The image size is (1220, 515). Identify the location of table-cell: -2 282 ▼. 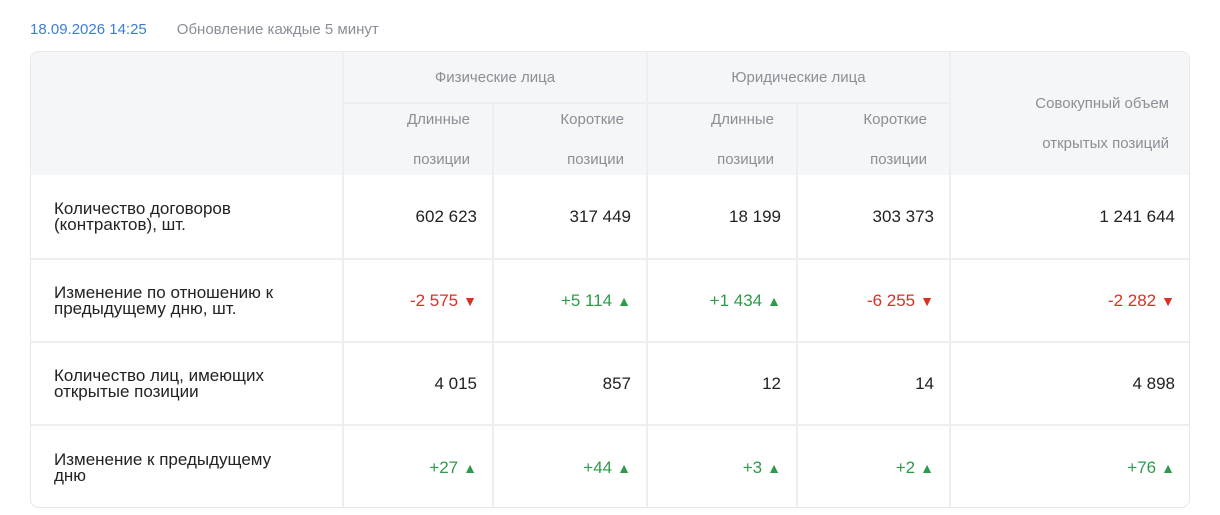
(1070, 300).